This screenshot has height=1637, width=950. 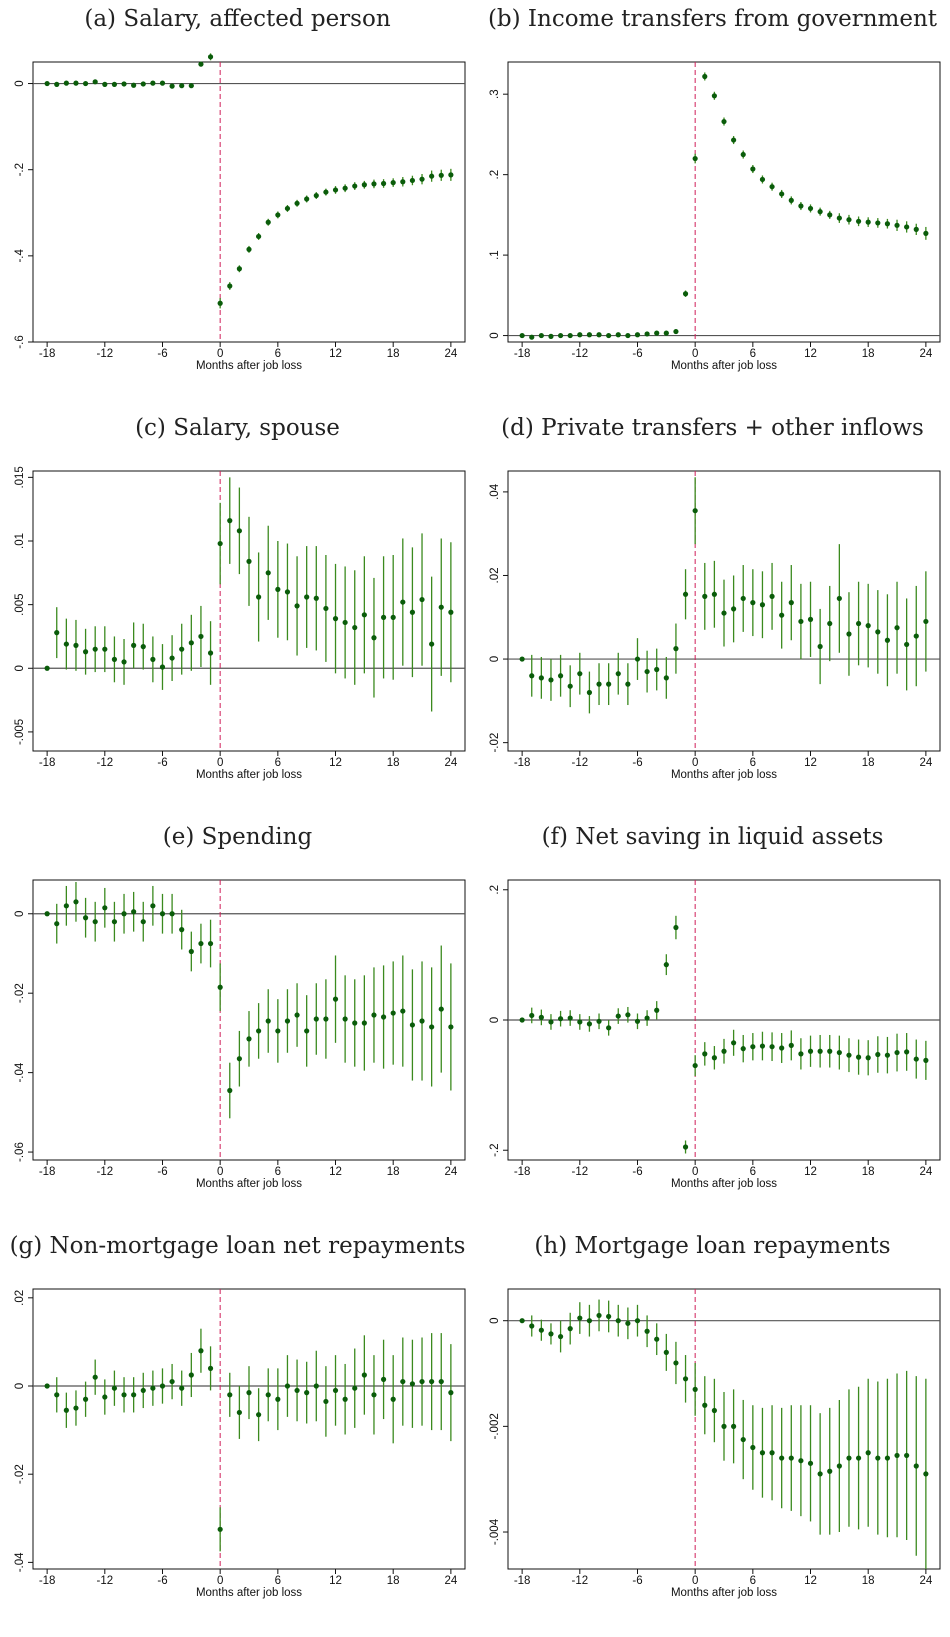 What do you see at coordinates (810, 1172) in the screenshot?
I see `x-tick-label: 12` at bounding box center [810, 1172].